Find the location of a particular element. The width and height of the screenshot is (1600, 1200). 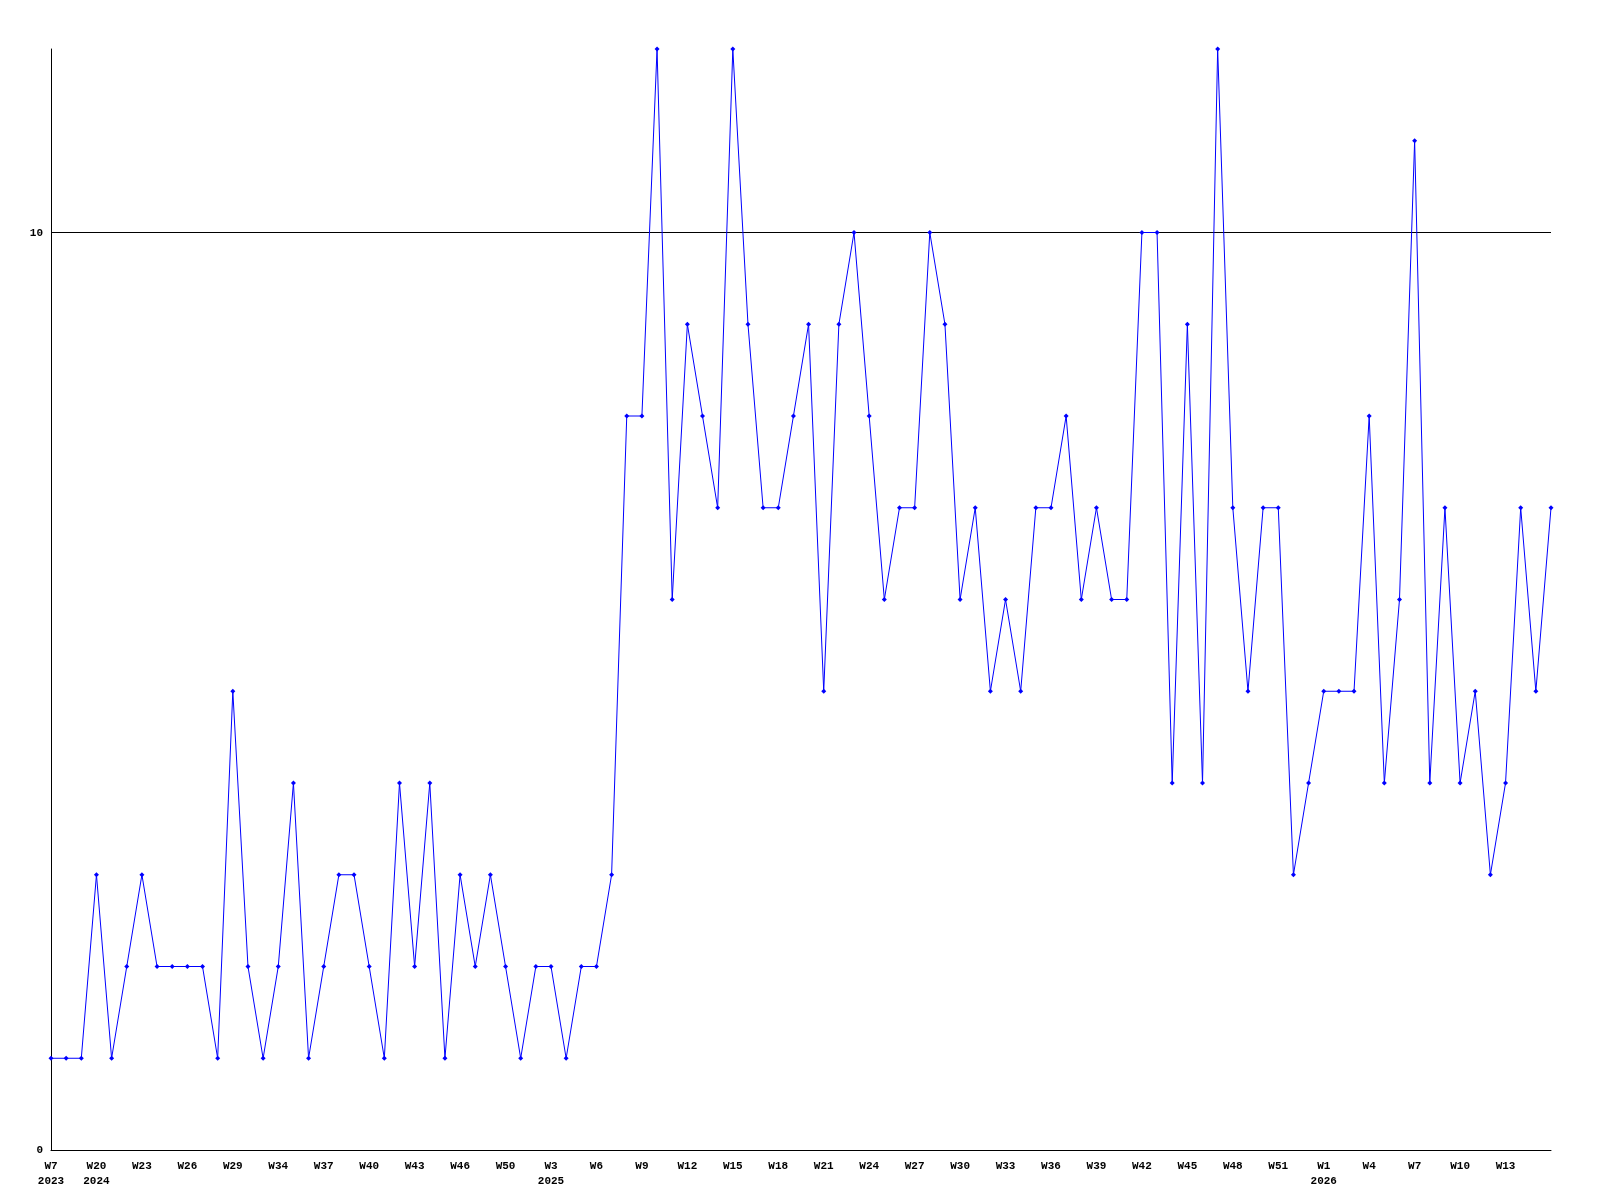

x-tick-label: W45 is located at coordinates (1187, 1165).